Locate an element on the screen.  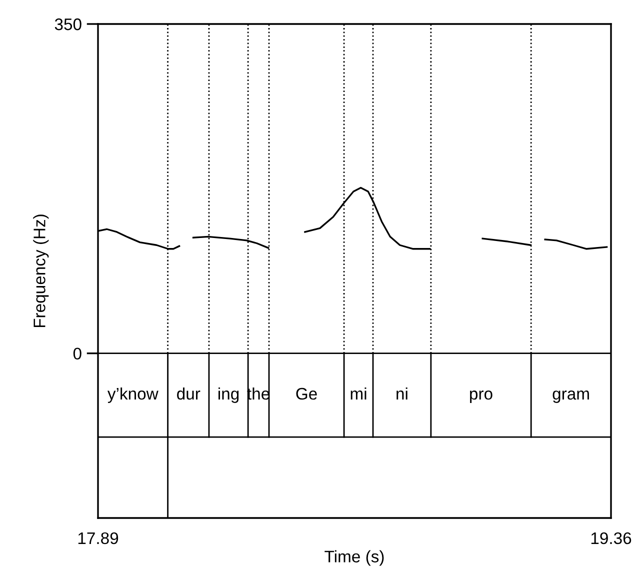
annotation: ni is located at coordinates (402, 393).